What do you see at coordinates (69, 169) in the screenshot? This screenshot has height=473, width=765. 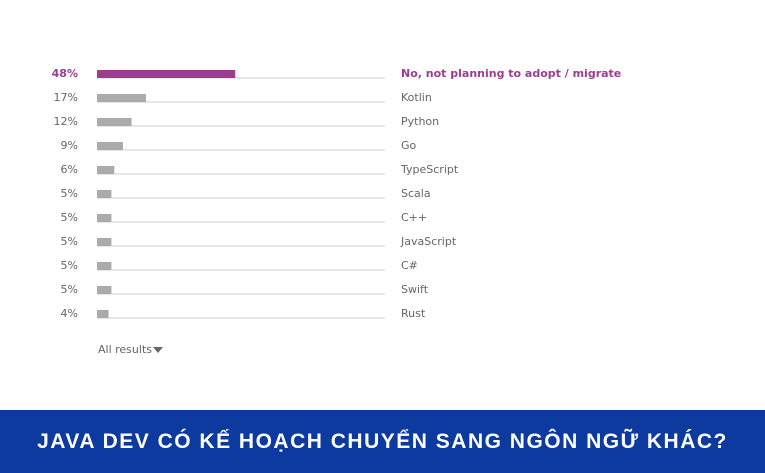 I see `value-label: 6%` at bounding box center [69, 169].